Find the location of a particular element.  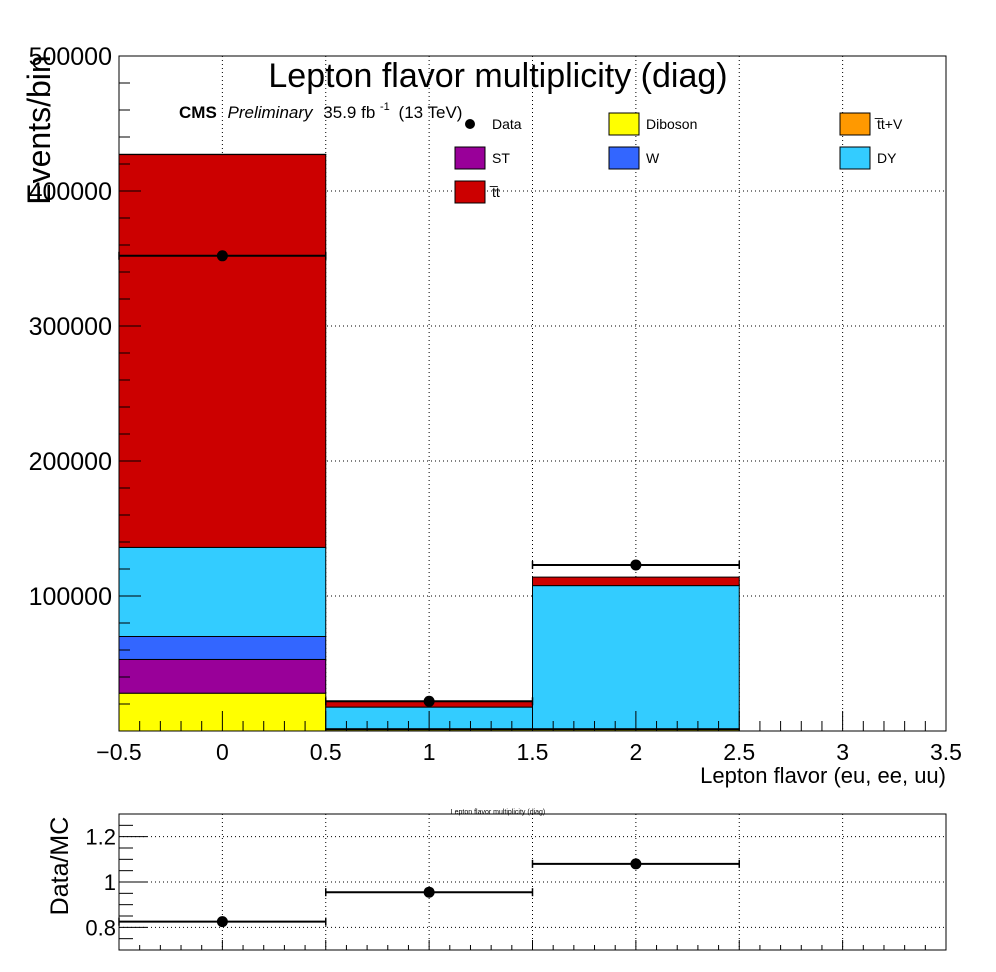

y-axis-label: Events/bin is located at coordinates (39, 129).